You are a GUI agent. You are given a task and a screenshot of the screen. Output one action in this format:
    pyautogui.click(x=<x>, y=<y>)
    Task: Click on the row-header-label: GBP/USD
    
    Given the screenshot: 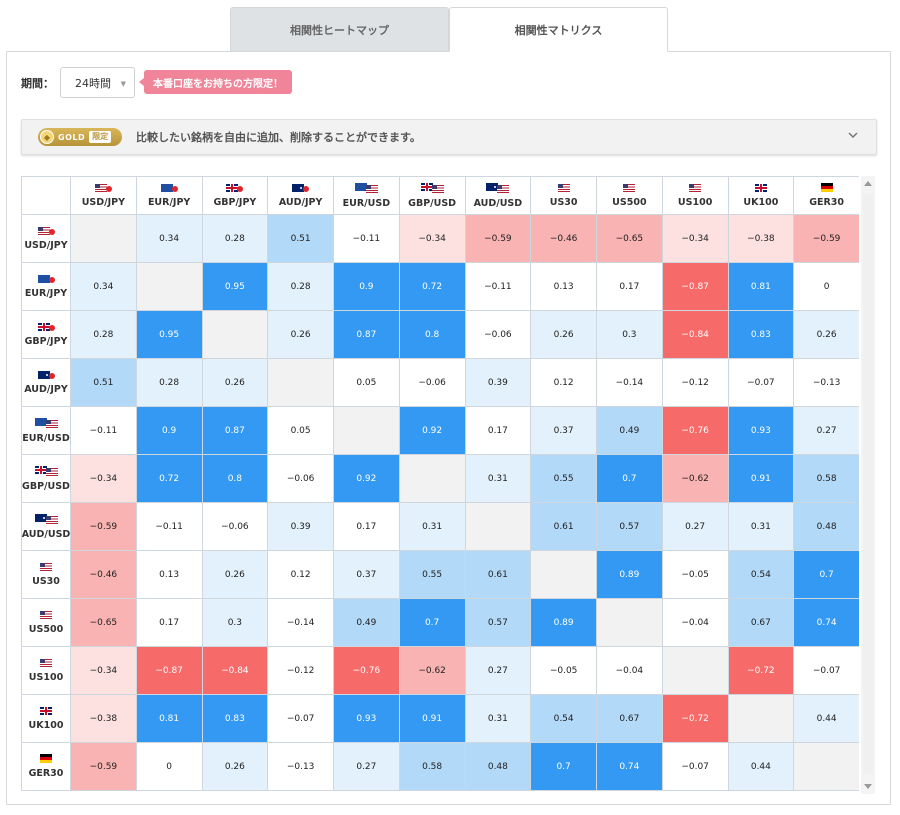 What is the action you would take?
    pyautogui.click(x=46, y=486)
    